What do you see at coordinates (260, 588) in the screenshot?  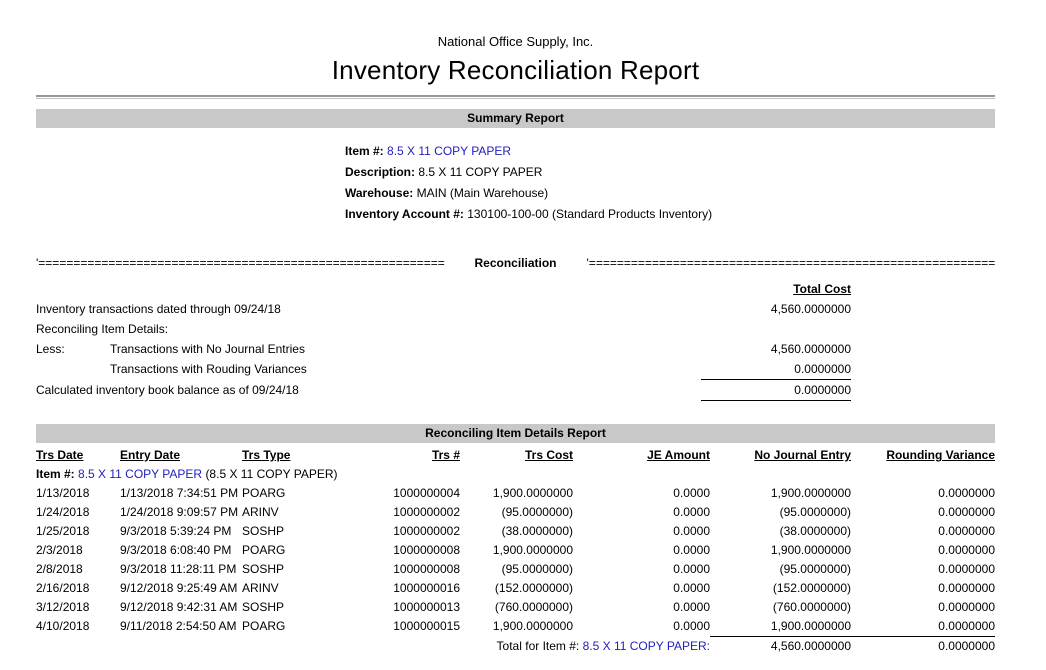 I see `cell-trs-type: ARINV` at bounding box center [260, 588].